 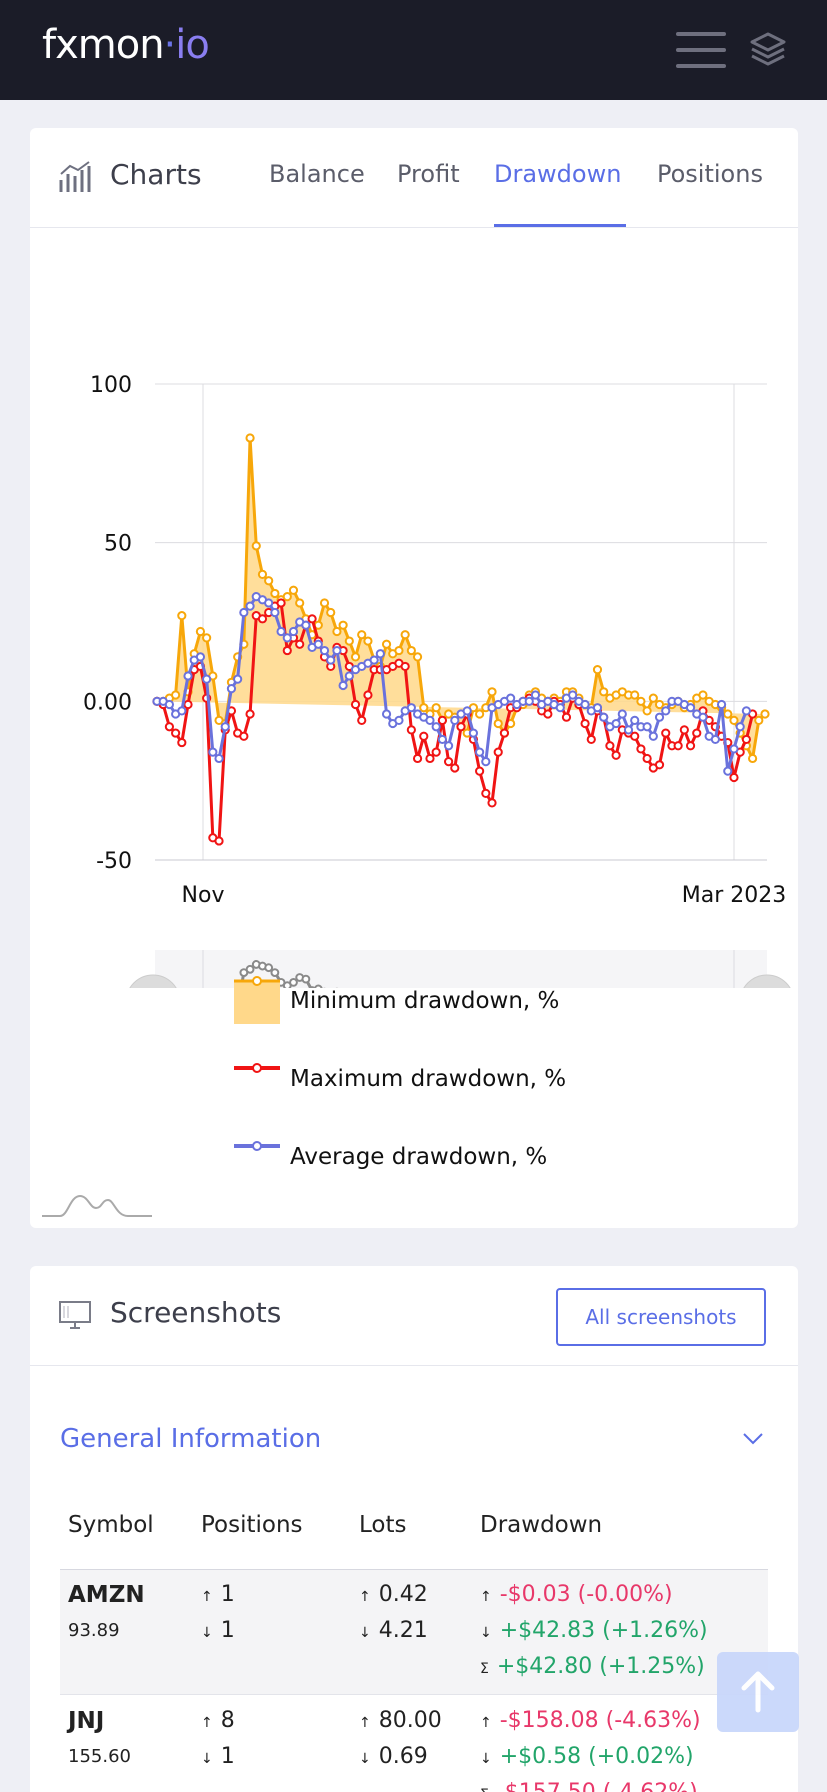 What do you see at coordinates (257, 1000) in the screenshot?
I see `legend-swatch-min` at bounding box center [257, 1000].